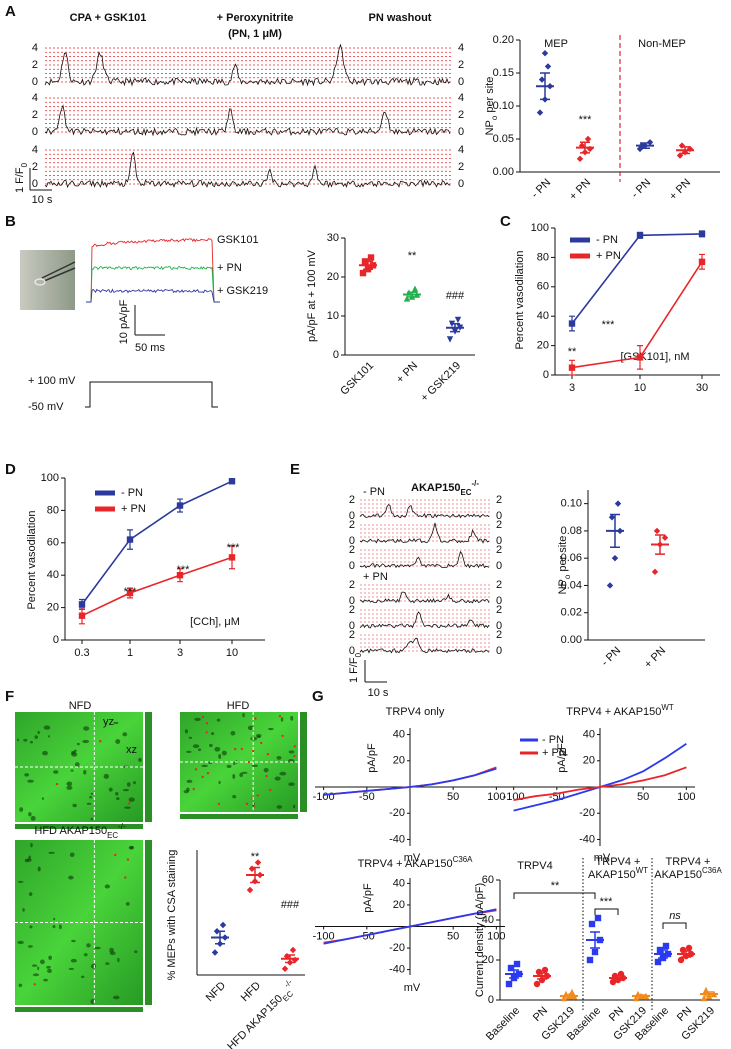  What do you see at coordinates (255, 34) in the screenshot?
I see `condition-label: (PN, 1 μM)` at bounding box center [255, 34].